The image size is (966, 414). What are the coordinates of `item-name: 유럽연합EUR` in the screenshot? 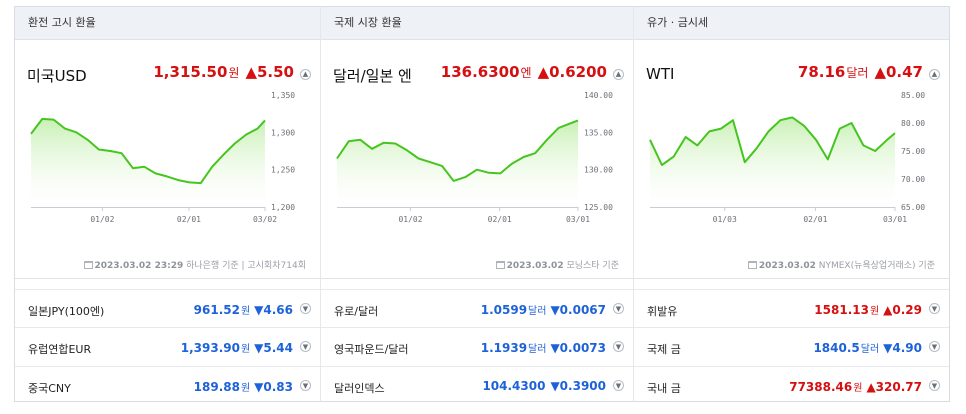 It's located at (60, 349).